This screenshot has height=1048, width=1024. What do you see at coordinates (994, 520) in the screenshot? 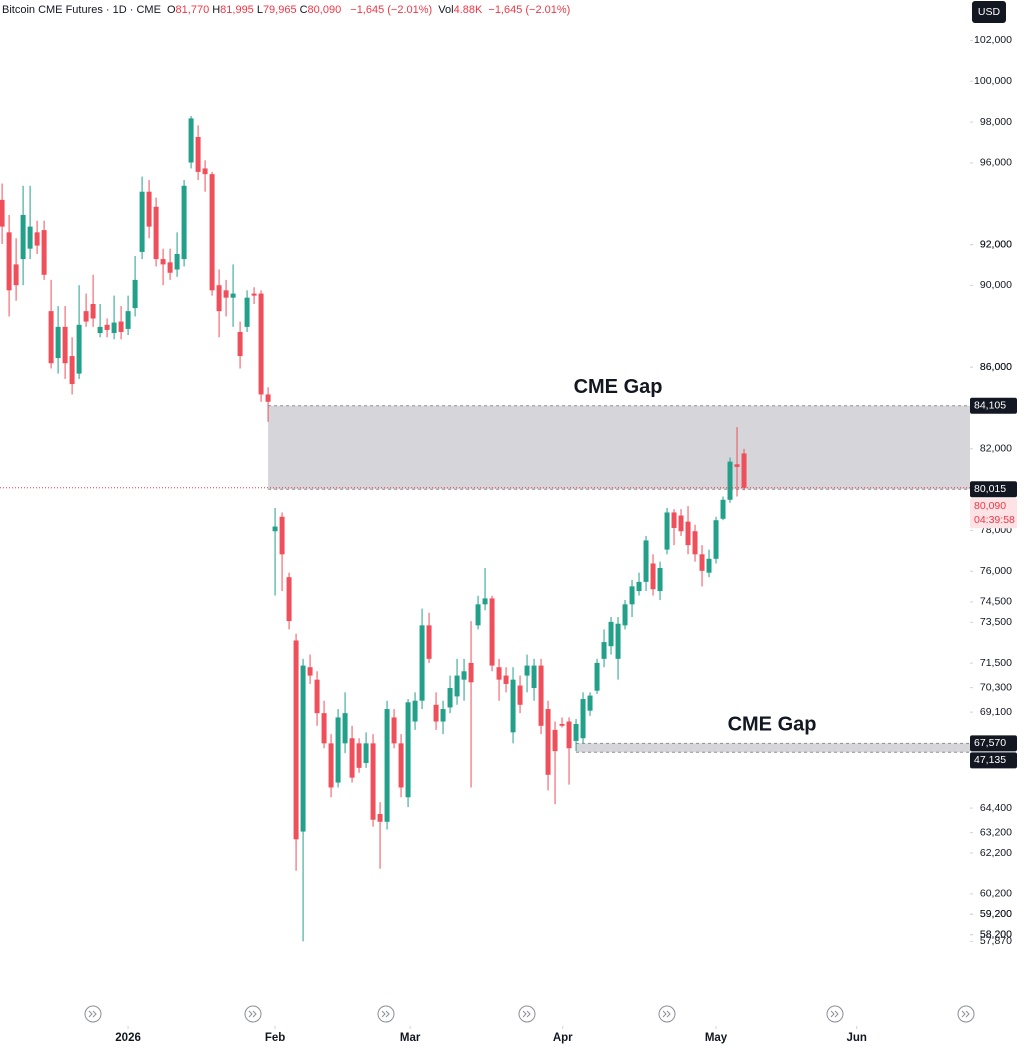
I see `price-tag-countdown: 04:39:58` at bounding box center [994, 520].